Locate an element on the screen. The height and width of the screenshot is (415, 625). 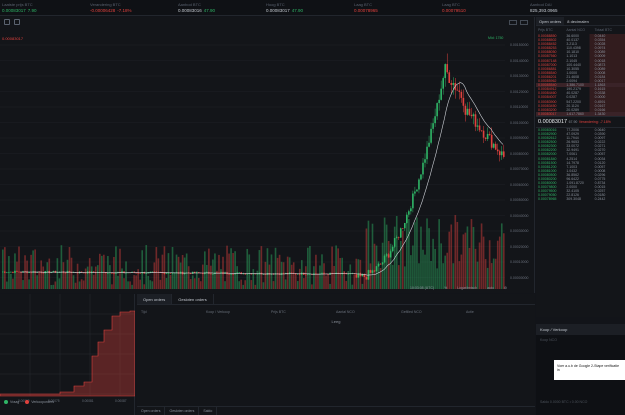
price-tick: 0.00090000 is located at coordinates (519, 138).